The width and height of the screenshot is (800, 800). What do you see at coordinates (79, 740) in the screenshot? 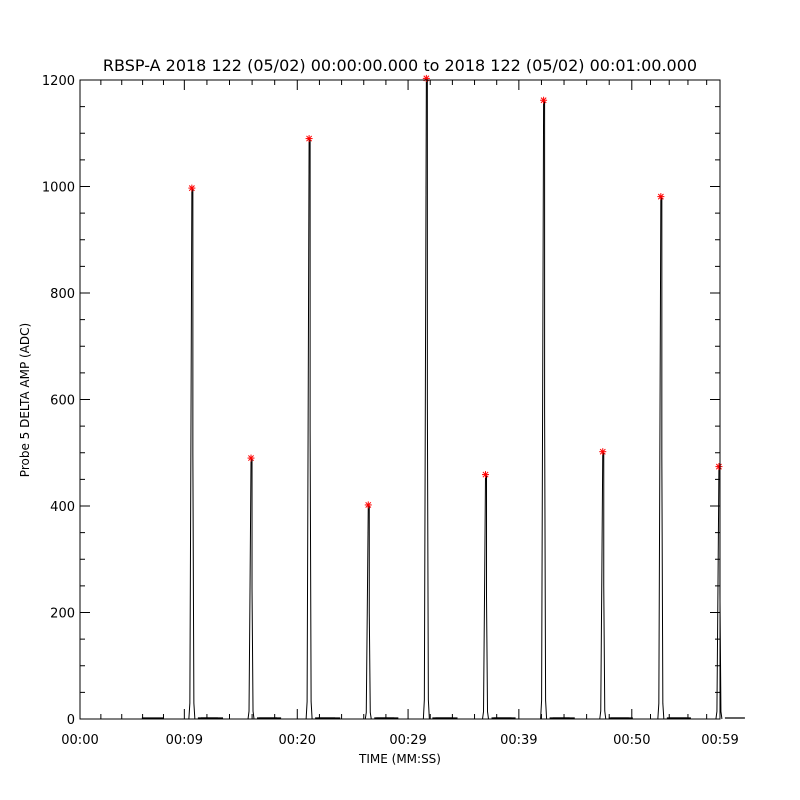
I see `x-tick-label: 00:00` at bounding box center [79, 740].